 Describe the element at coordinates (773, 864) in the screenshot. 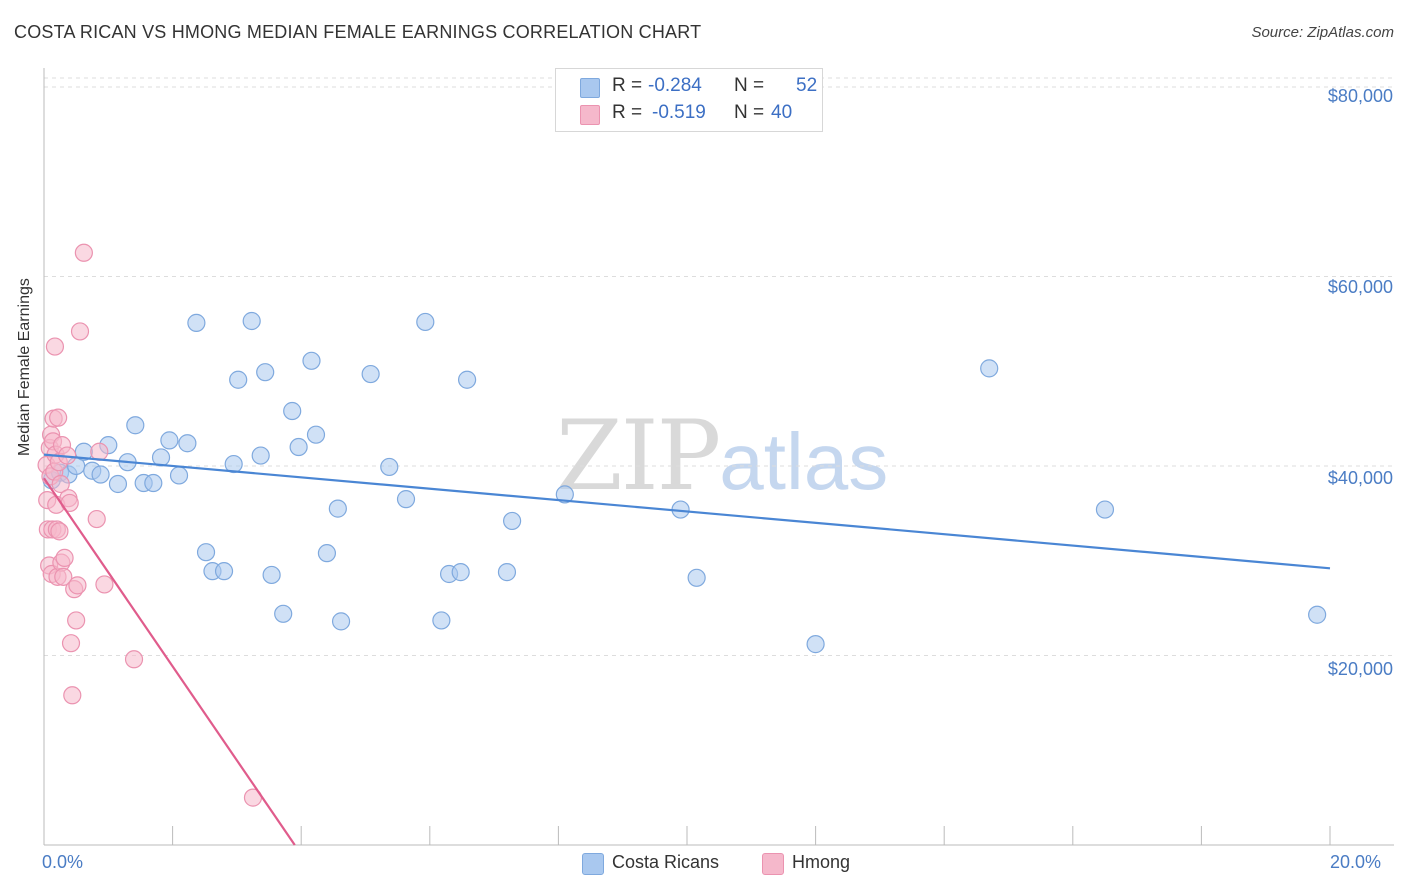

I see `bottom-legend-swatch-pink` at that location.